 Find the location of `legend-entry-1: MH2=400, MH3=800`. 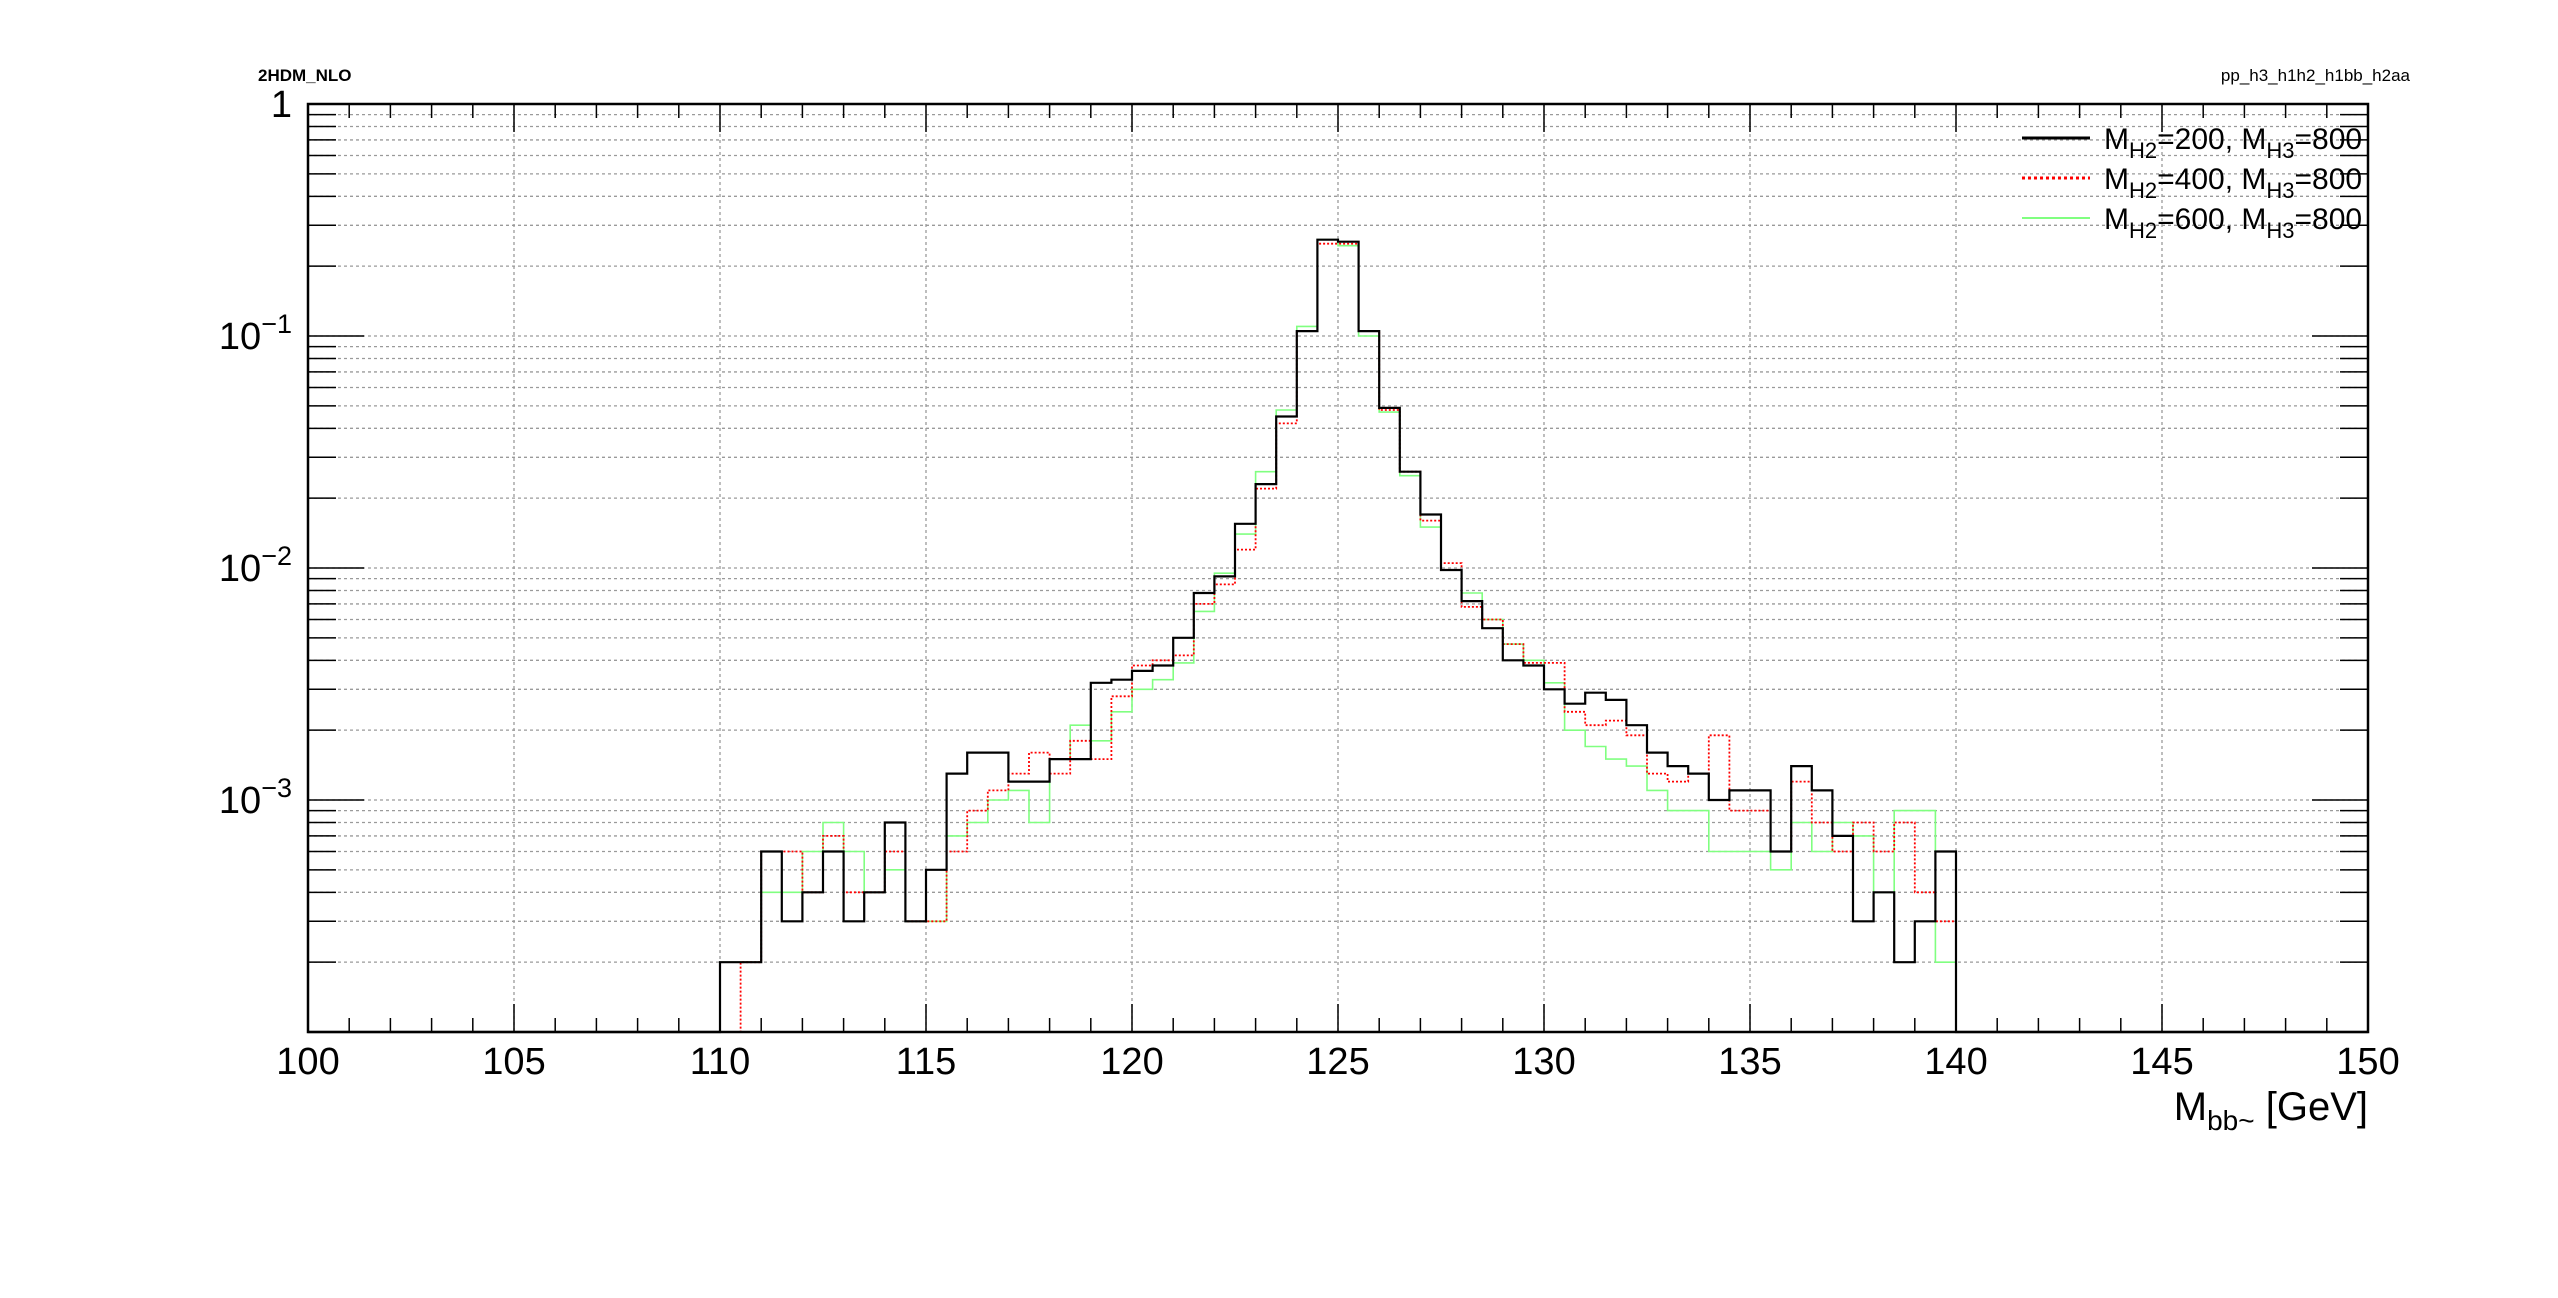

legend-entry-1: MH2=400, MH3=800 is located at coordinates (2233, 183).